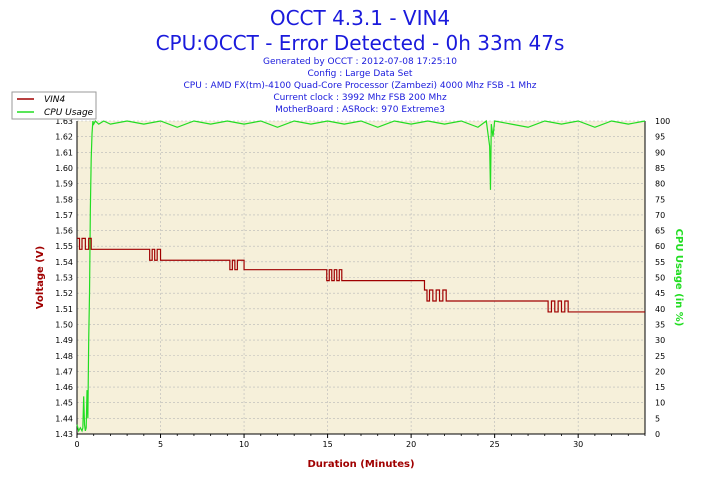  I want to click on y-tick-left-label: 1.49, so click(64, 340).